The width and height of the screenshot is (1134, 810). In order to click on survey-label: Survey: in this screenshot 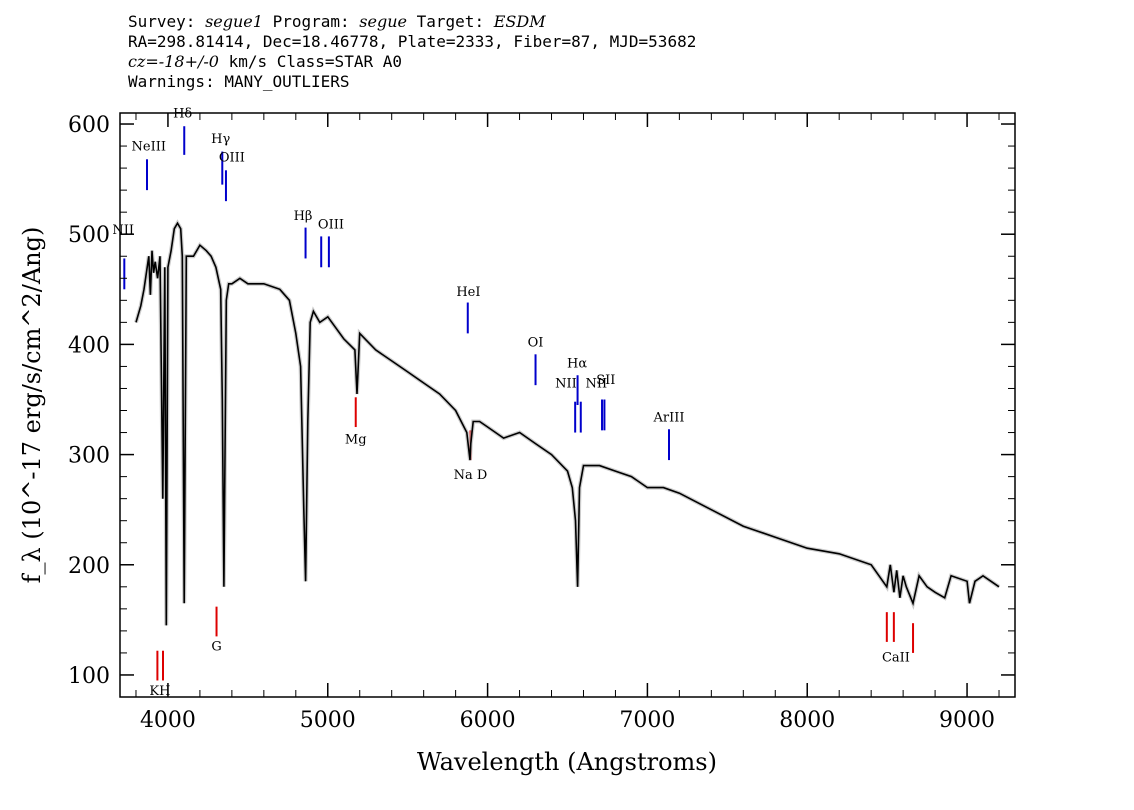, I will do `click(162, 21)`.